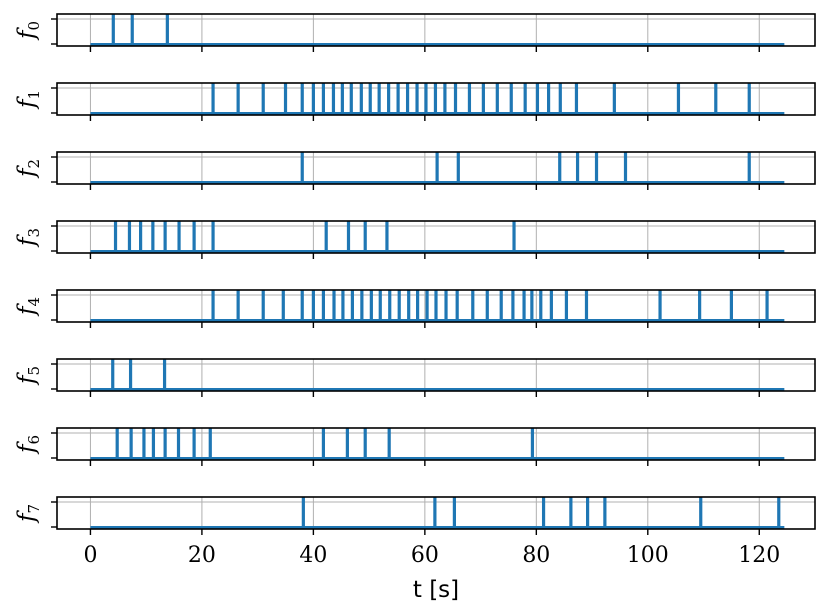 The width and height of the screenshot is (830, 615). I want to click on x-tick-label: 20, so click(202, 555).